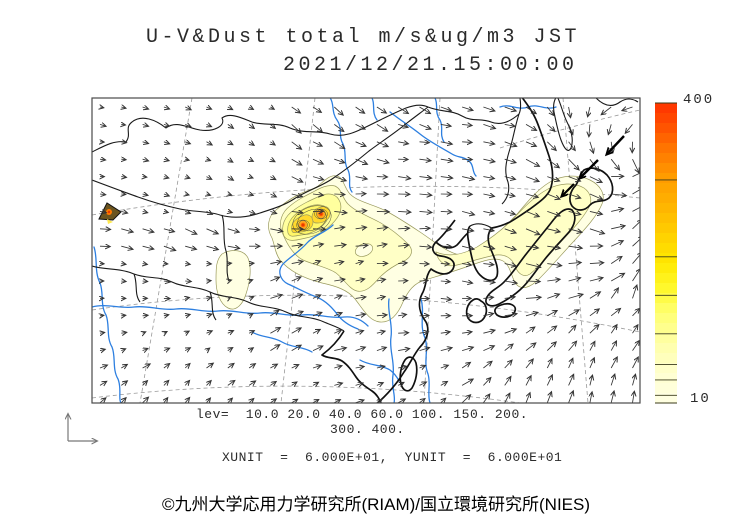 The height and width of the screenshot is (532, 752). What do you see at coordinates (392, 457) in the screenshot?
I see `unit-label: XUNIT = 6.000E+01, YUNIT = 6.000E+01` at bounding box center [392, 457].